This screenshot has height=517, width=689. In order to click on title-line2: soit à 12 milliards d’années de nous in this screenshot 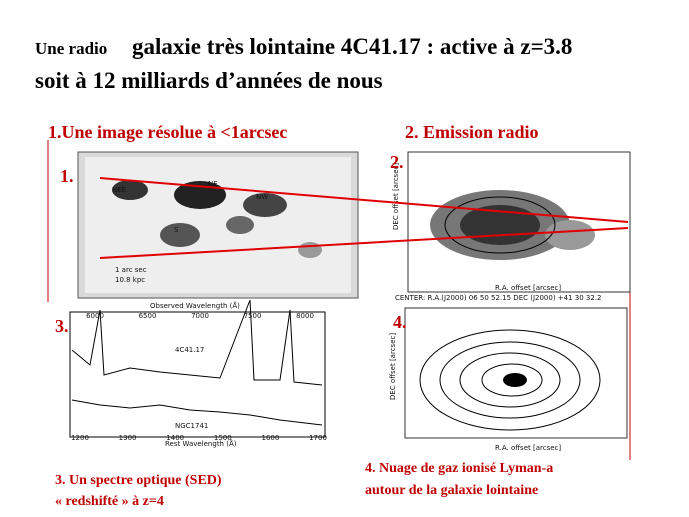, I will do `click(209, 80)`.